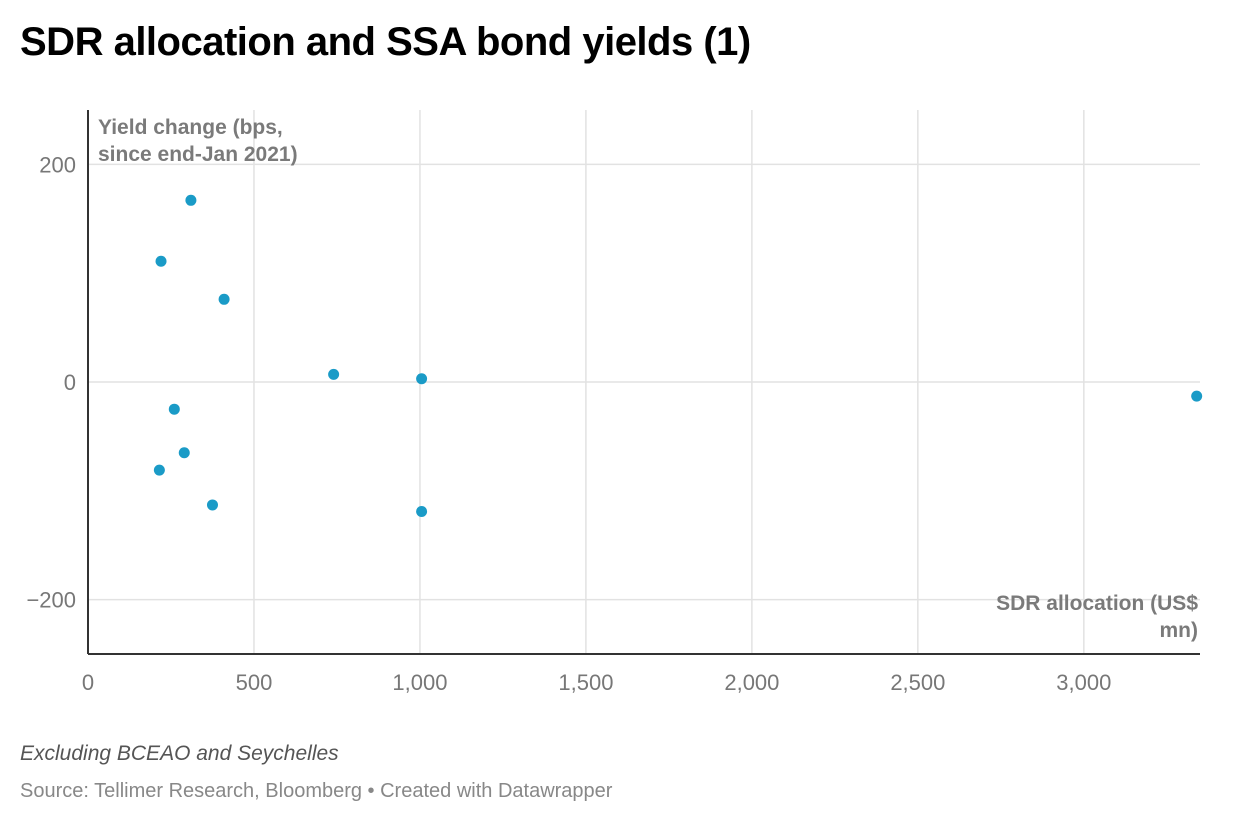 The height and width of the screenshot is (840, 1240). What do you see at coordinates (51, 600) in the screenshot?
I see `y-tick-label: −200` at bounding box center [51, 600].